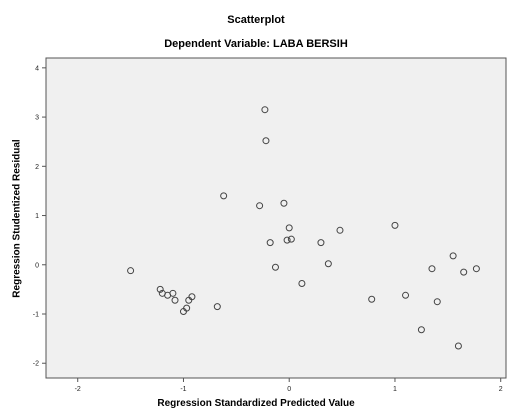 The height and width of the screenshot is (412, 512). I want to click on y-tick-label: 4, so click(37, 68).